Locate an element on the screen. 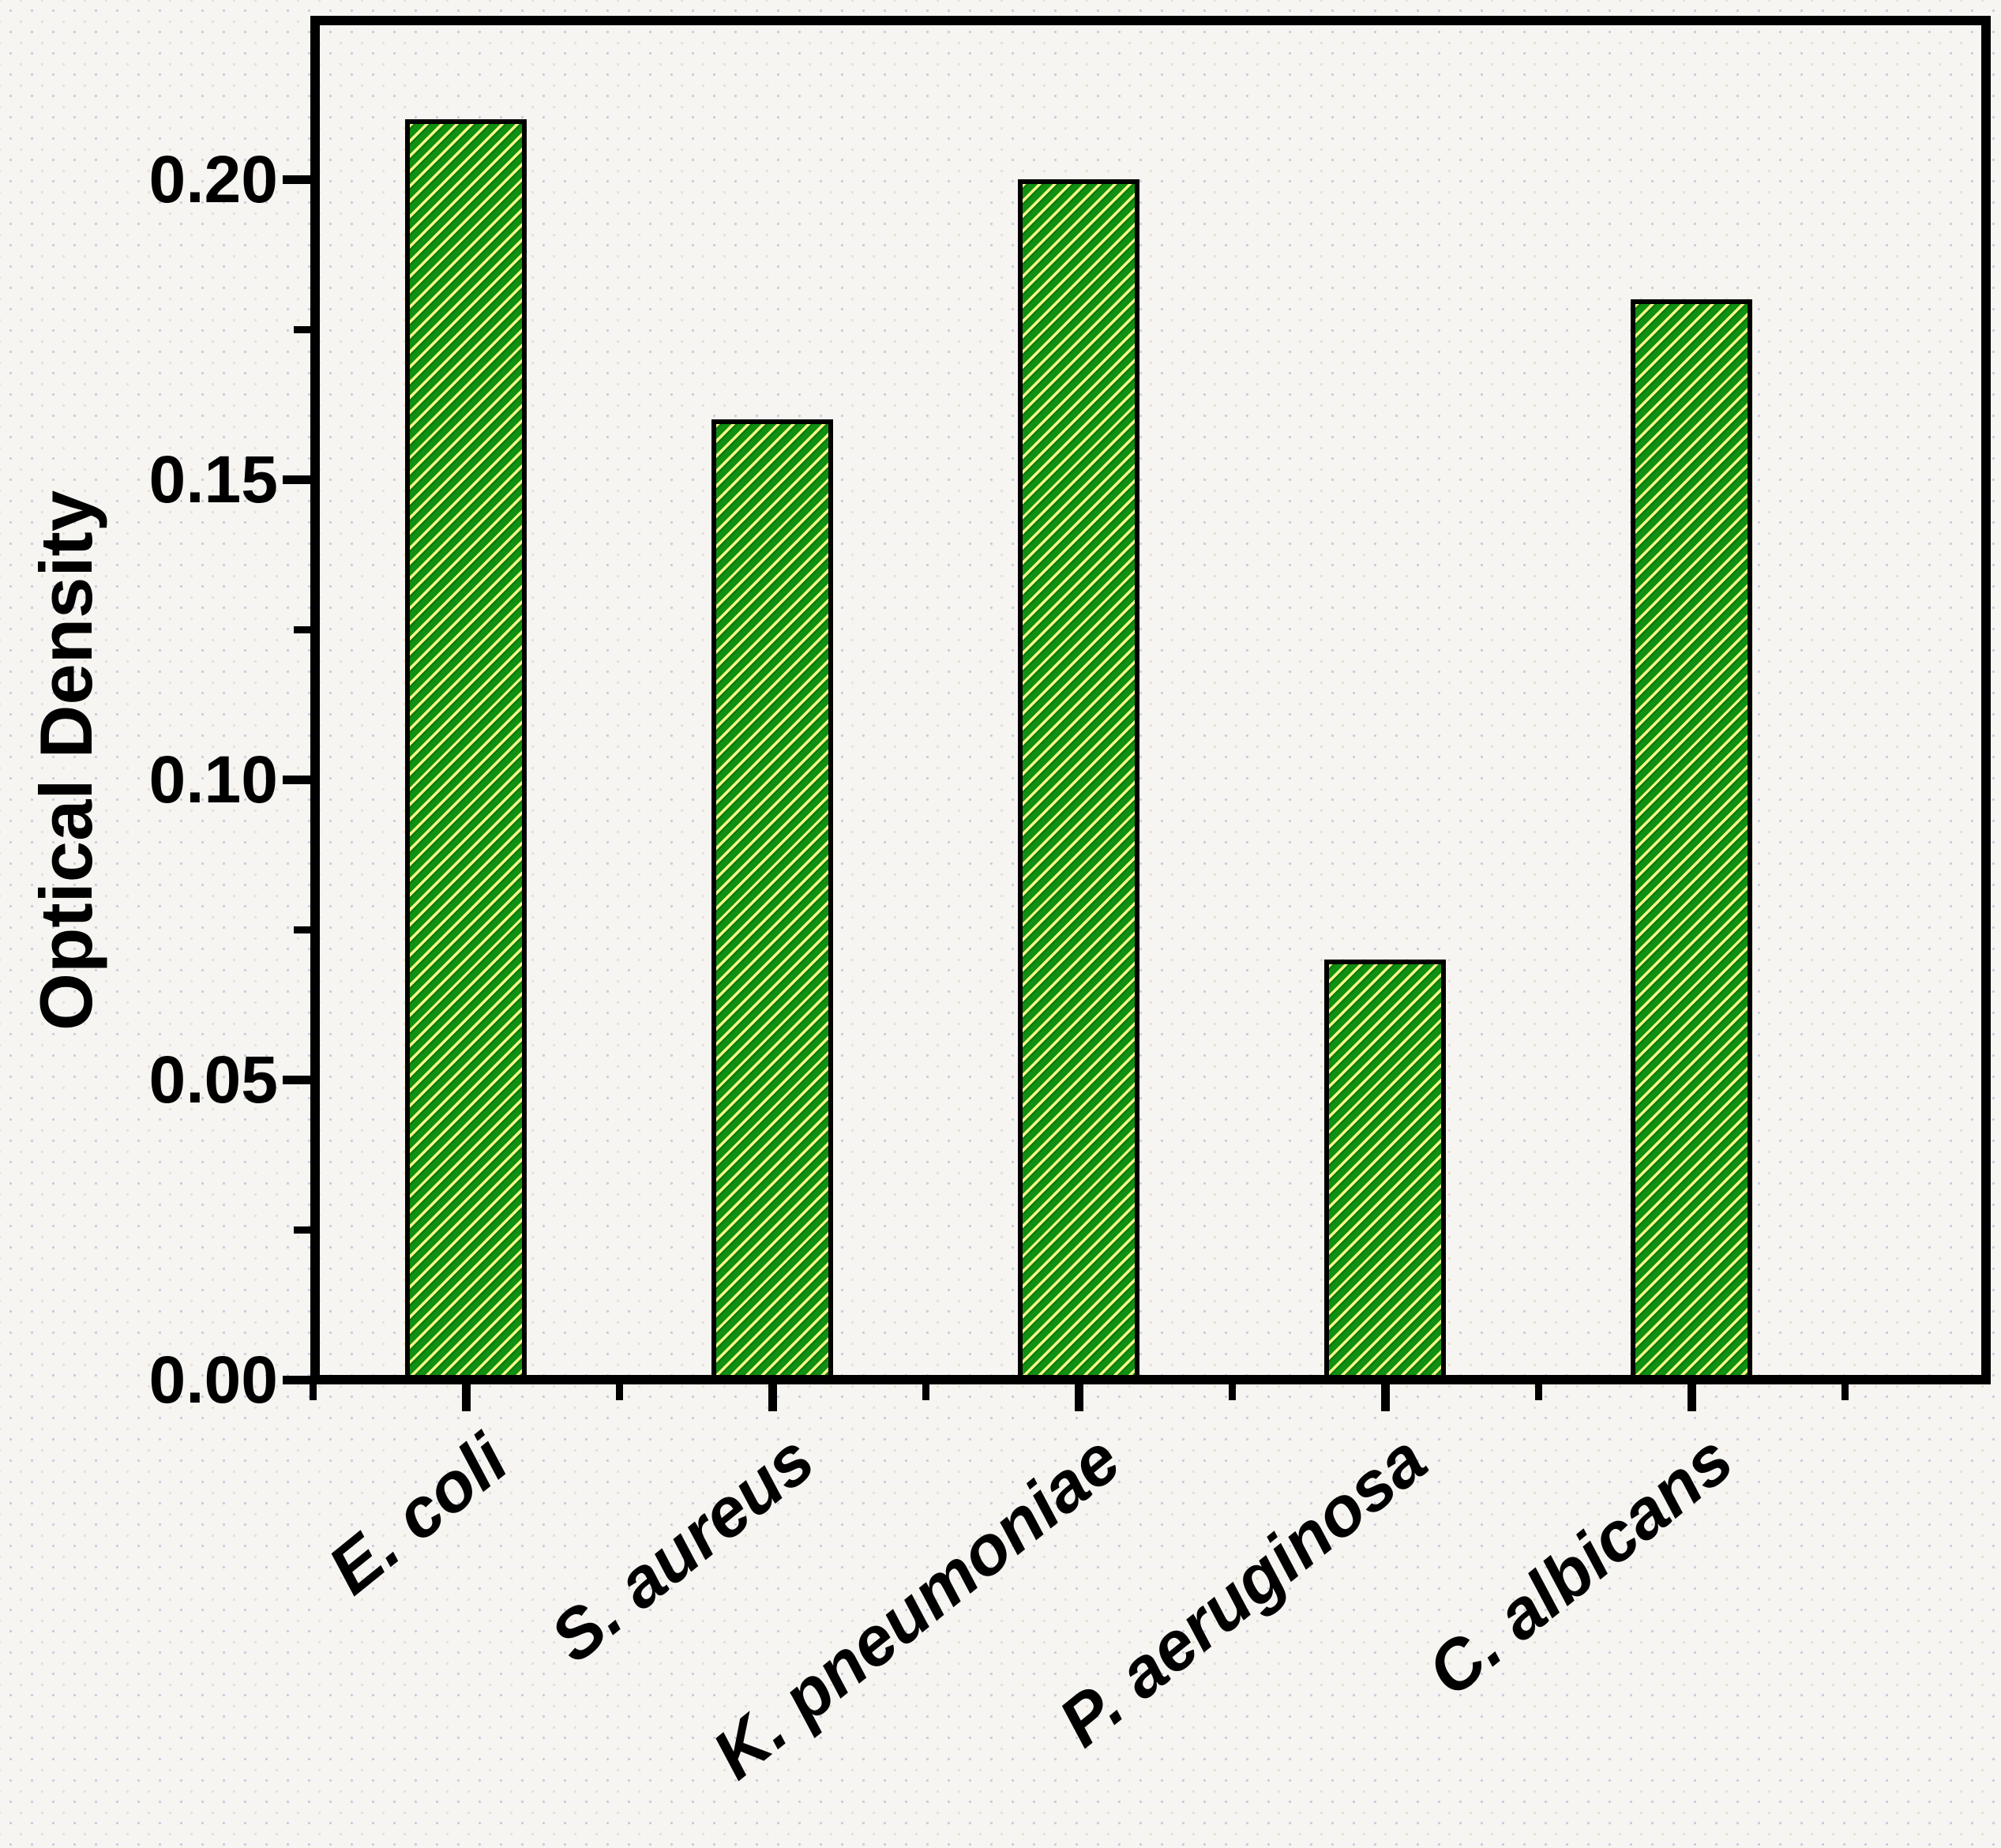 Image resolution: width=2001 pixels, height=1848 pixels. x-category-label: C. albicans is located at coordinates (1580, 1565).